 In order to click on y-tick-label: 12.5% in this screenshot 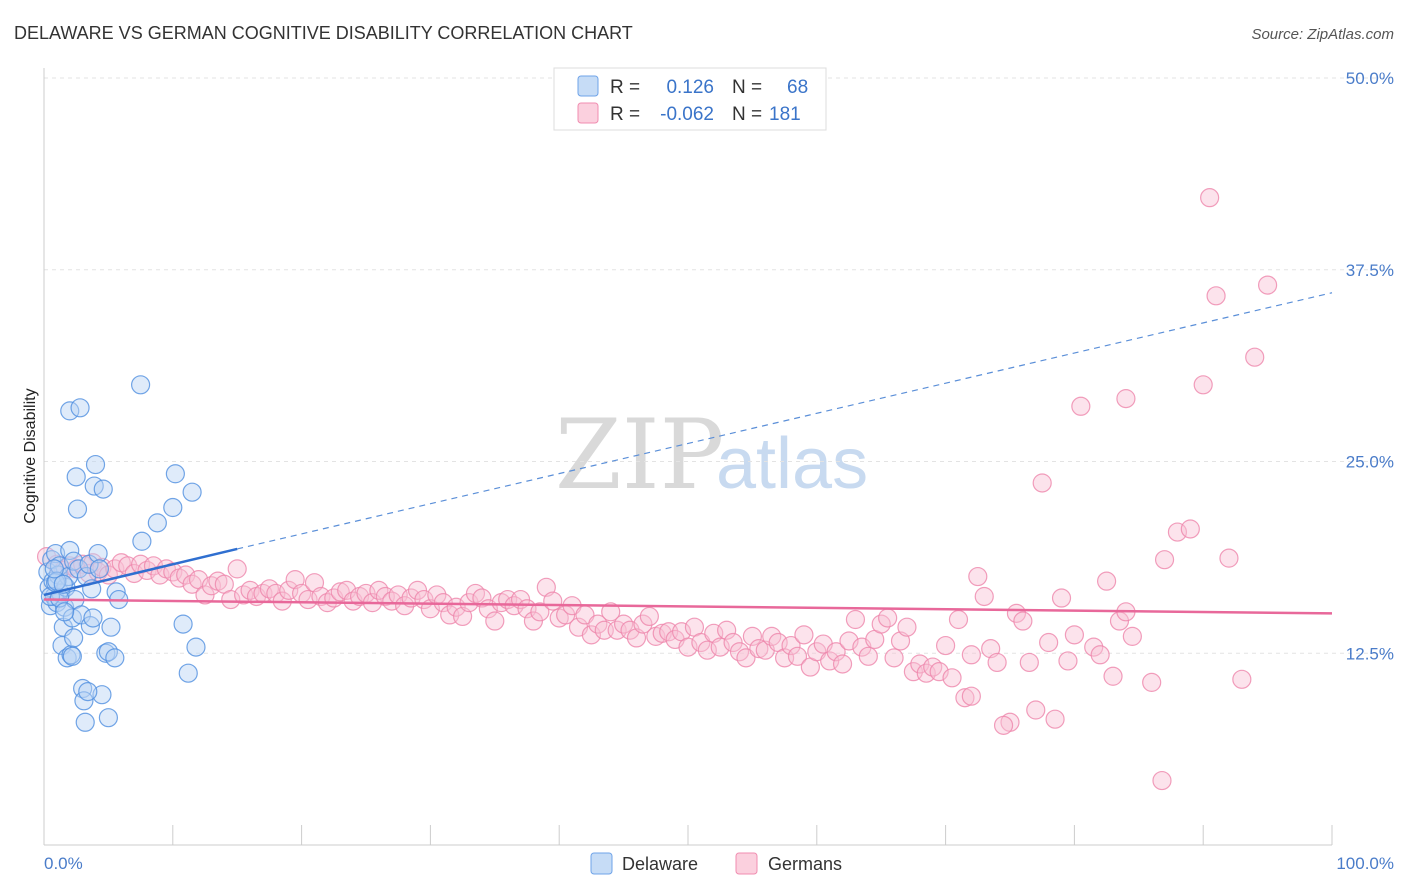, I will do `click(1370, 653)`.